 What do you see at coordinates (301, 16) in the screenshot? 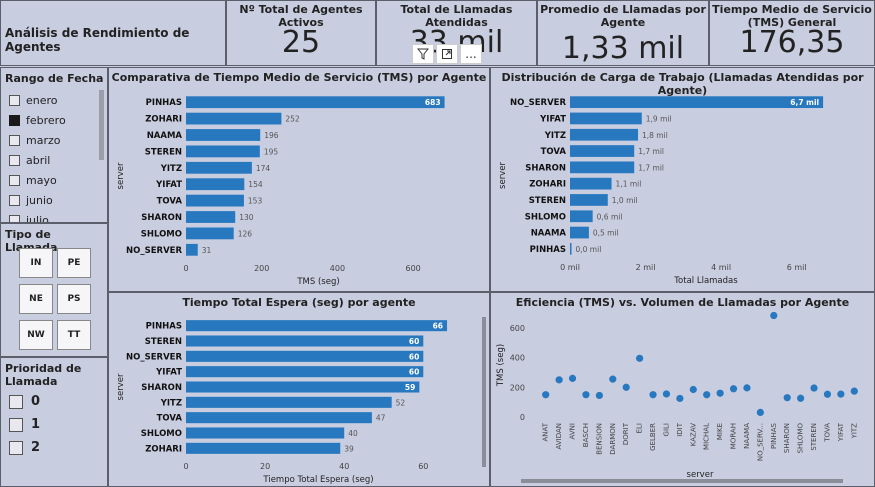
I see `kpi-title: Nº Total de Agentes Activos` at bounding box center [301, 16].